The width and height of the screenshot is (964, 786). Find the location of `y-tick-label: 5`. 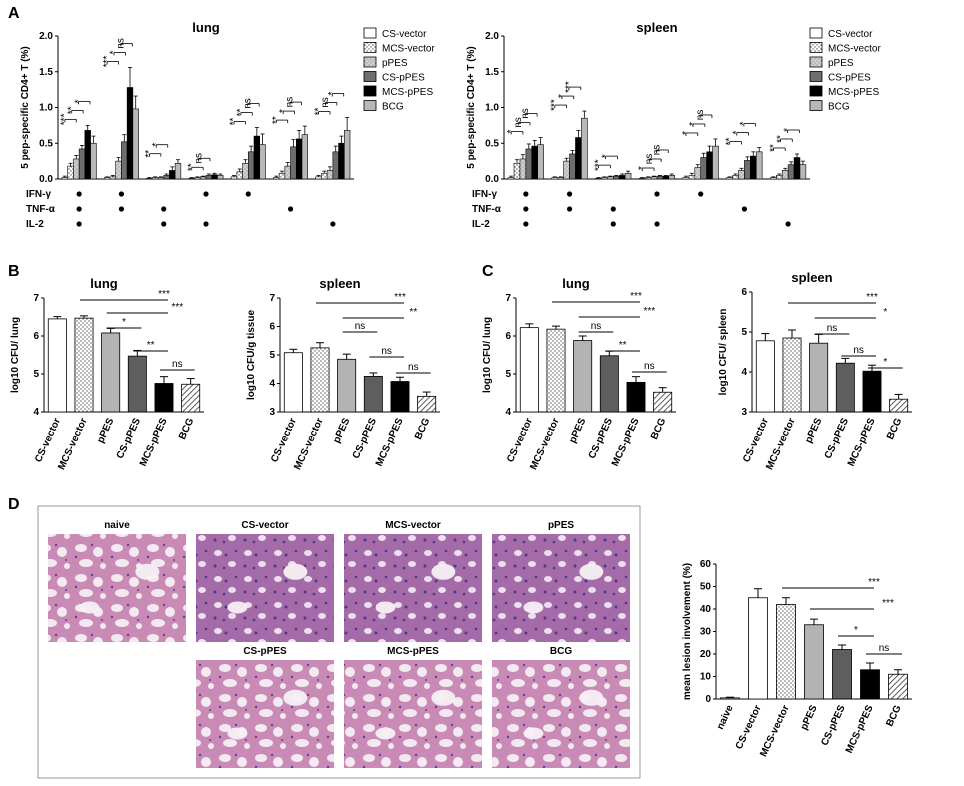

y-tick-label: 5 is located at coordinates (744, 332).